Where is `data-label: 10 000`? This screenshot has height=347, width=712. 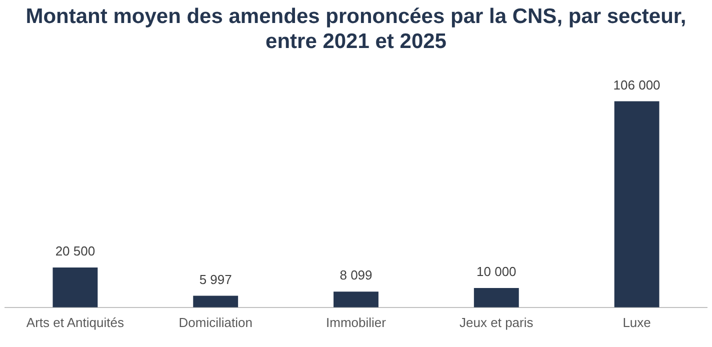 data-label: 10 000 is located at coordinates (496, 272).